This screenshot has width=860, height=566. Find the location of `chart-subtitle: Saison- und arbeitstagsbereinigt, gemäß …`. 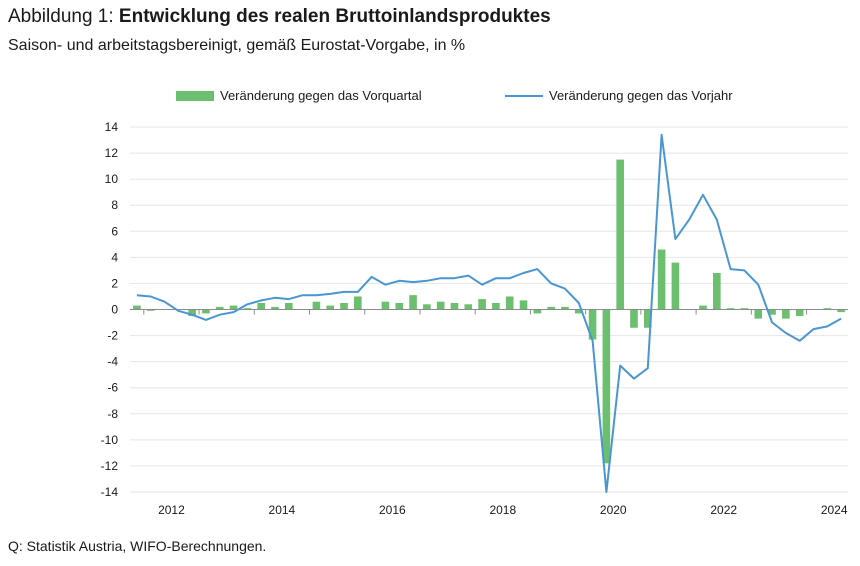

chart-subtitle: Saison- und arbeitstagsbereinigt, gemäß … is located at coordinates (237, 45).